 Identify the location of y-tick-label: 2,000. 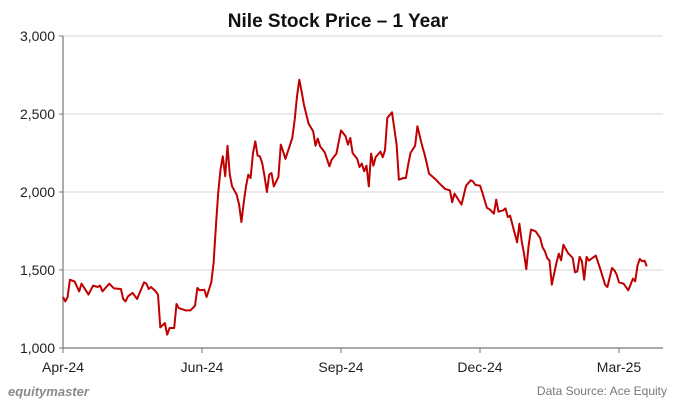
(37, 192).